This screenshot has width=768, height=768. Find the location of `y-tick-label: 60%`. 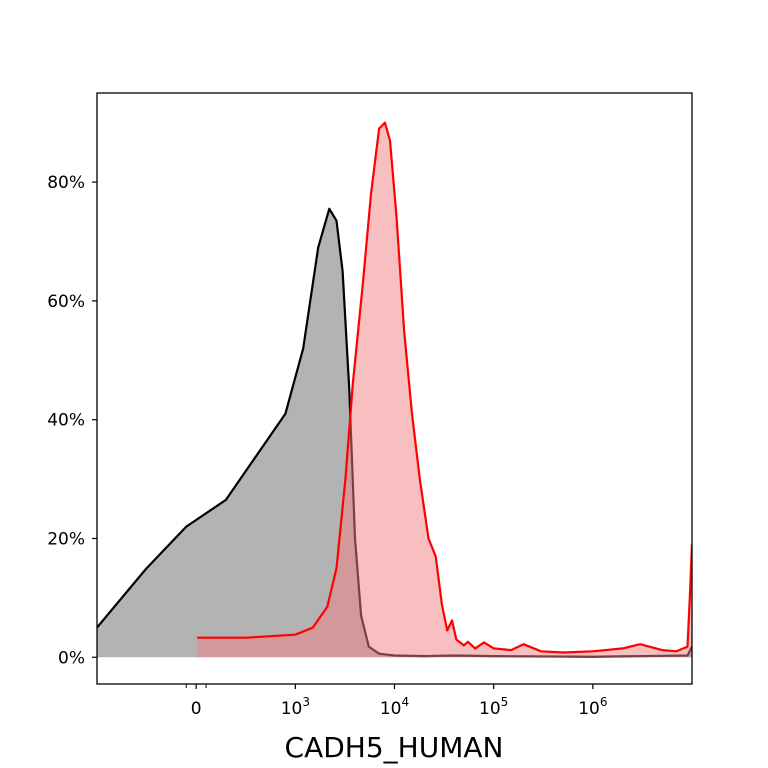

y-tick-label: 60% is located at coordinates (66, 302).